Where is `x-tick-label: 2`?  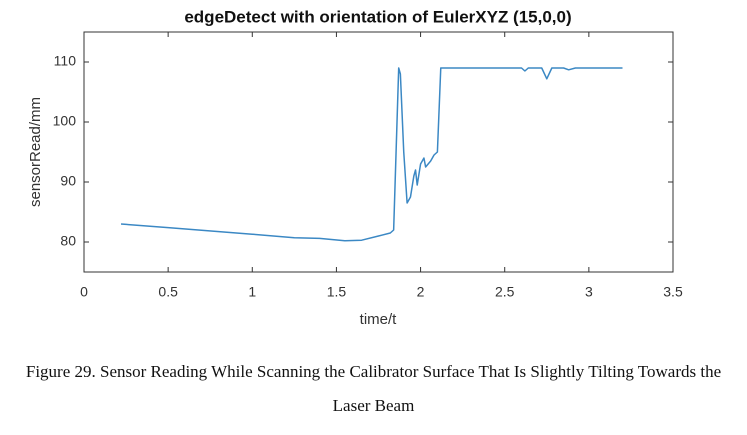 x-tick-label: 2 is located at coordinates (421, 292).